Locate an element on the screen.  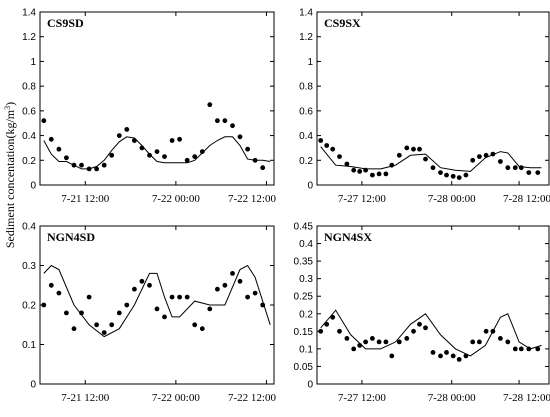
y-tick-label: 1.4 is located at coordinates (29, 13).